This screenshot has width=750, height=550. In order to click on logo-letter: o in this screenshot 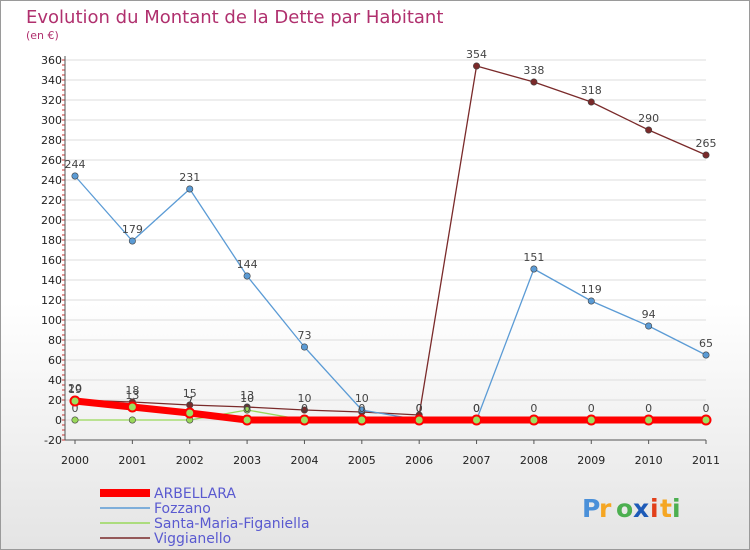, I will do `click(624, 508)`.